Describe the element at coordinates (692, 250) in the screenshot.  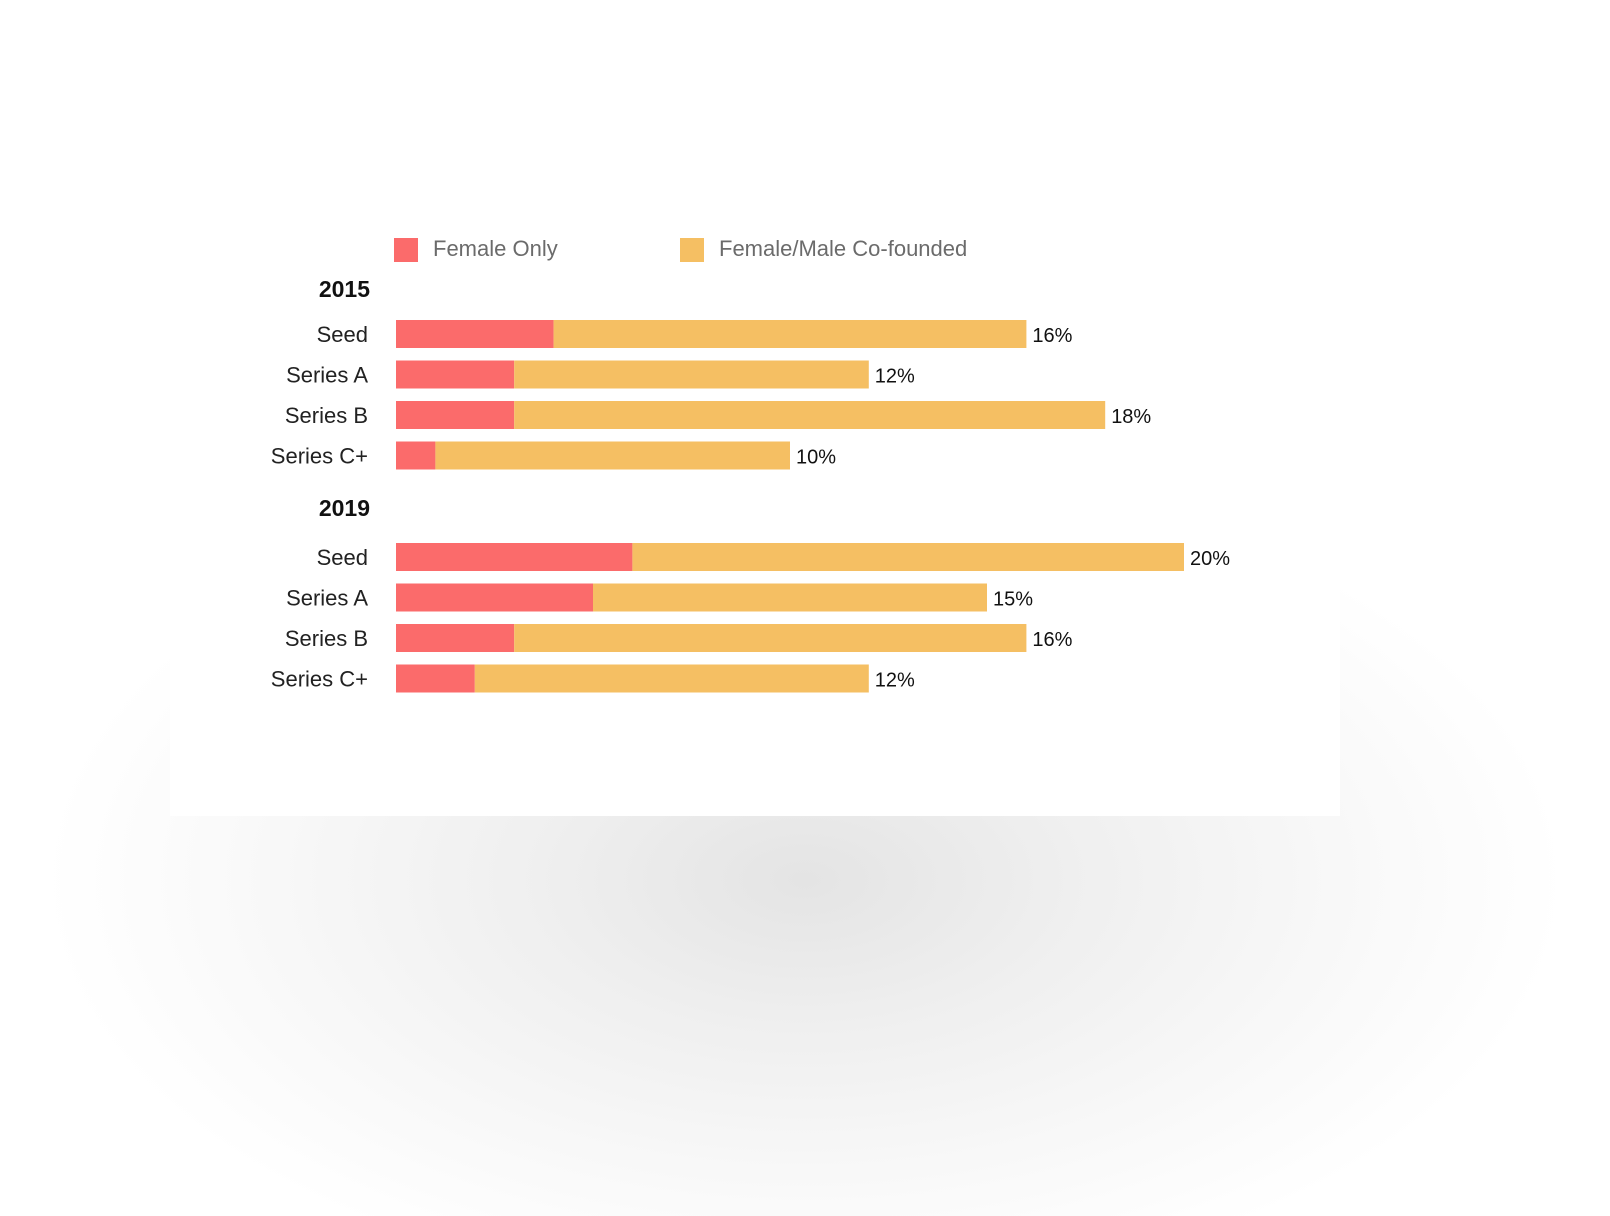
I see `legend-swatch-cofounded` at that location.